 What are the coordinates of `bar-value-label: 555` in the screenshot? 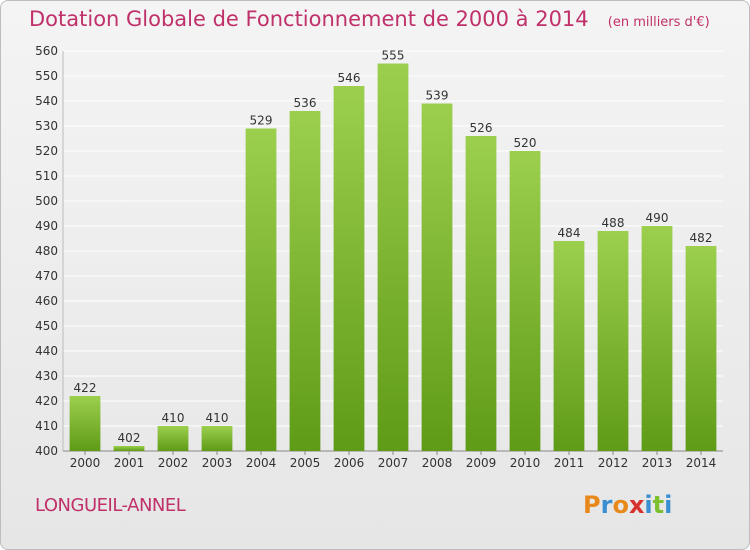 It's located at (393, 56).